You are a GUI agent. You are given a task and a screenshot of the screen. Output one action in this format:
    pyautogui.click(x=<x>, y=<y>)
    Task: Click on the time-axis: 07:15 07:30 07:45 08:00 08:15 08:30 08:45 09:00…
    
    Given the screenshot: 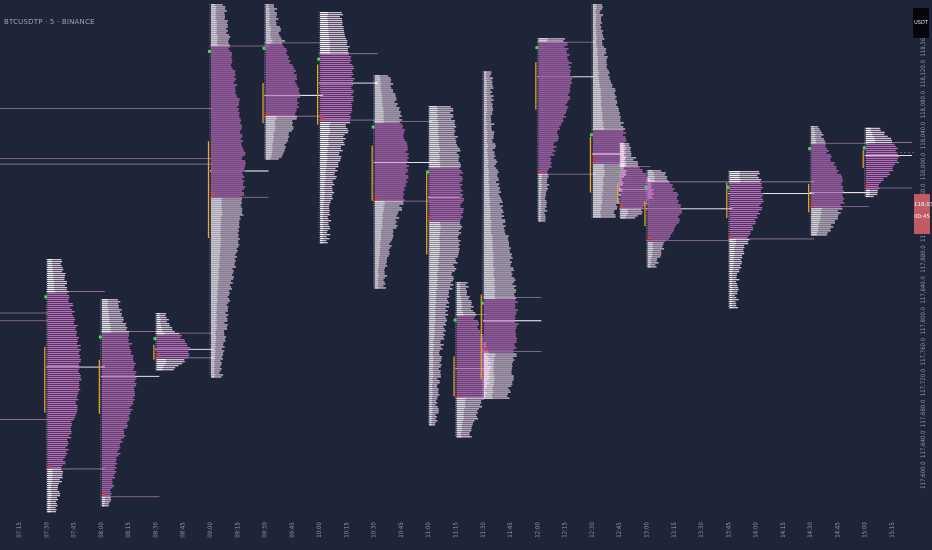 What is the action you would take?
    pyautogui.click(x=456, y=530)
    